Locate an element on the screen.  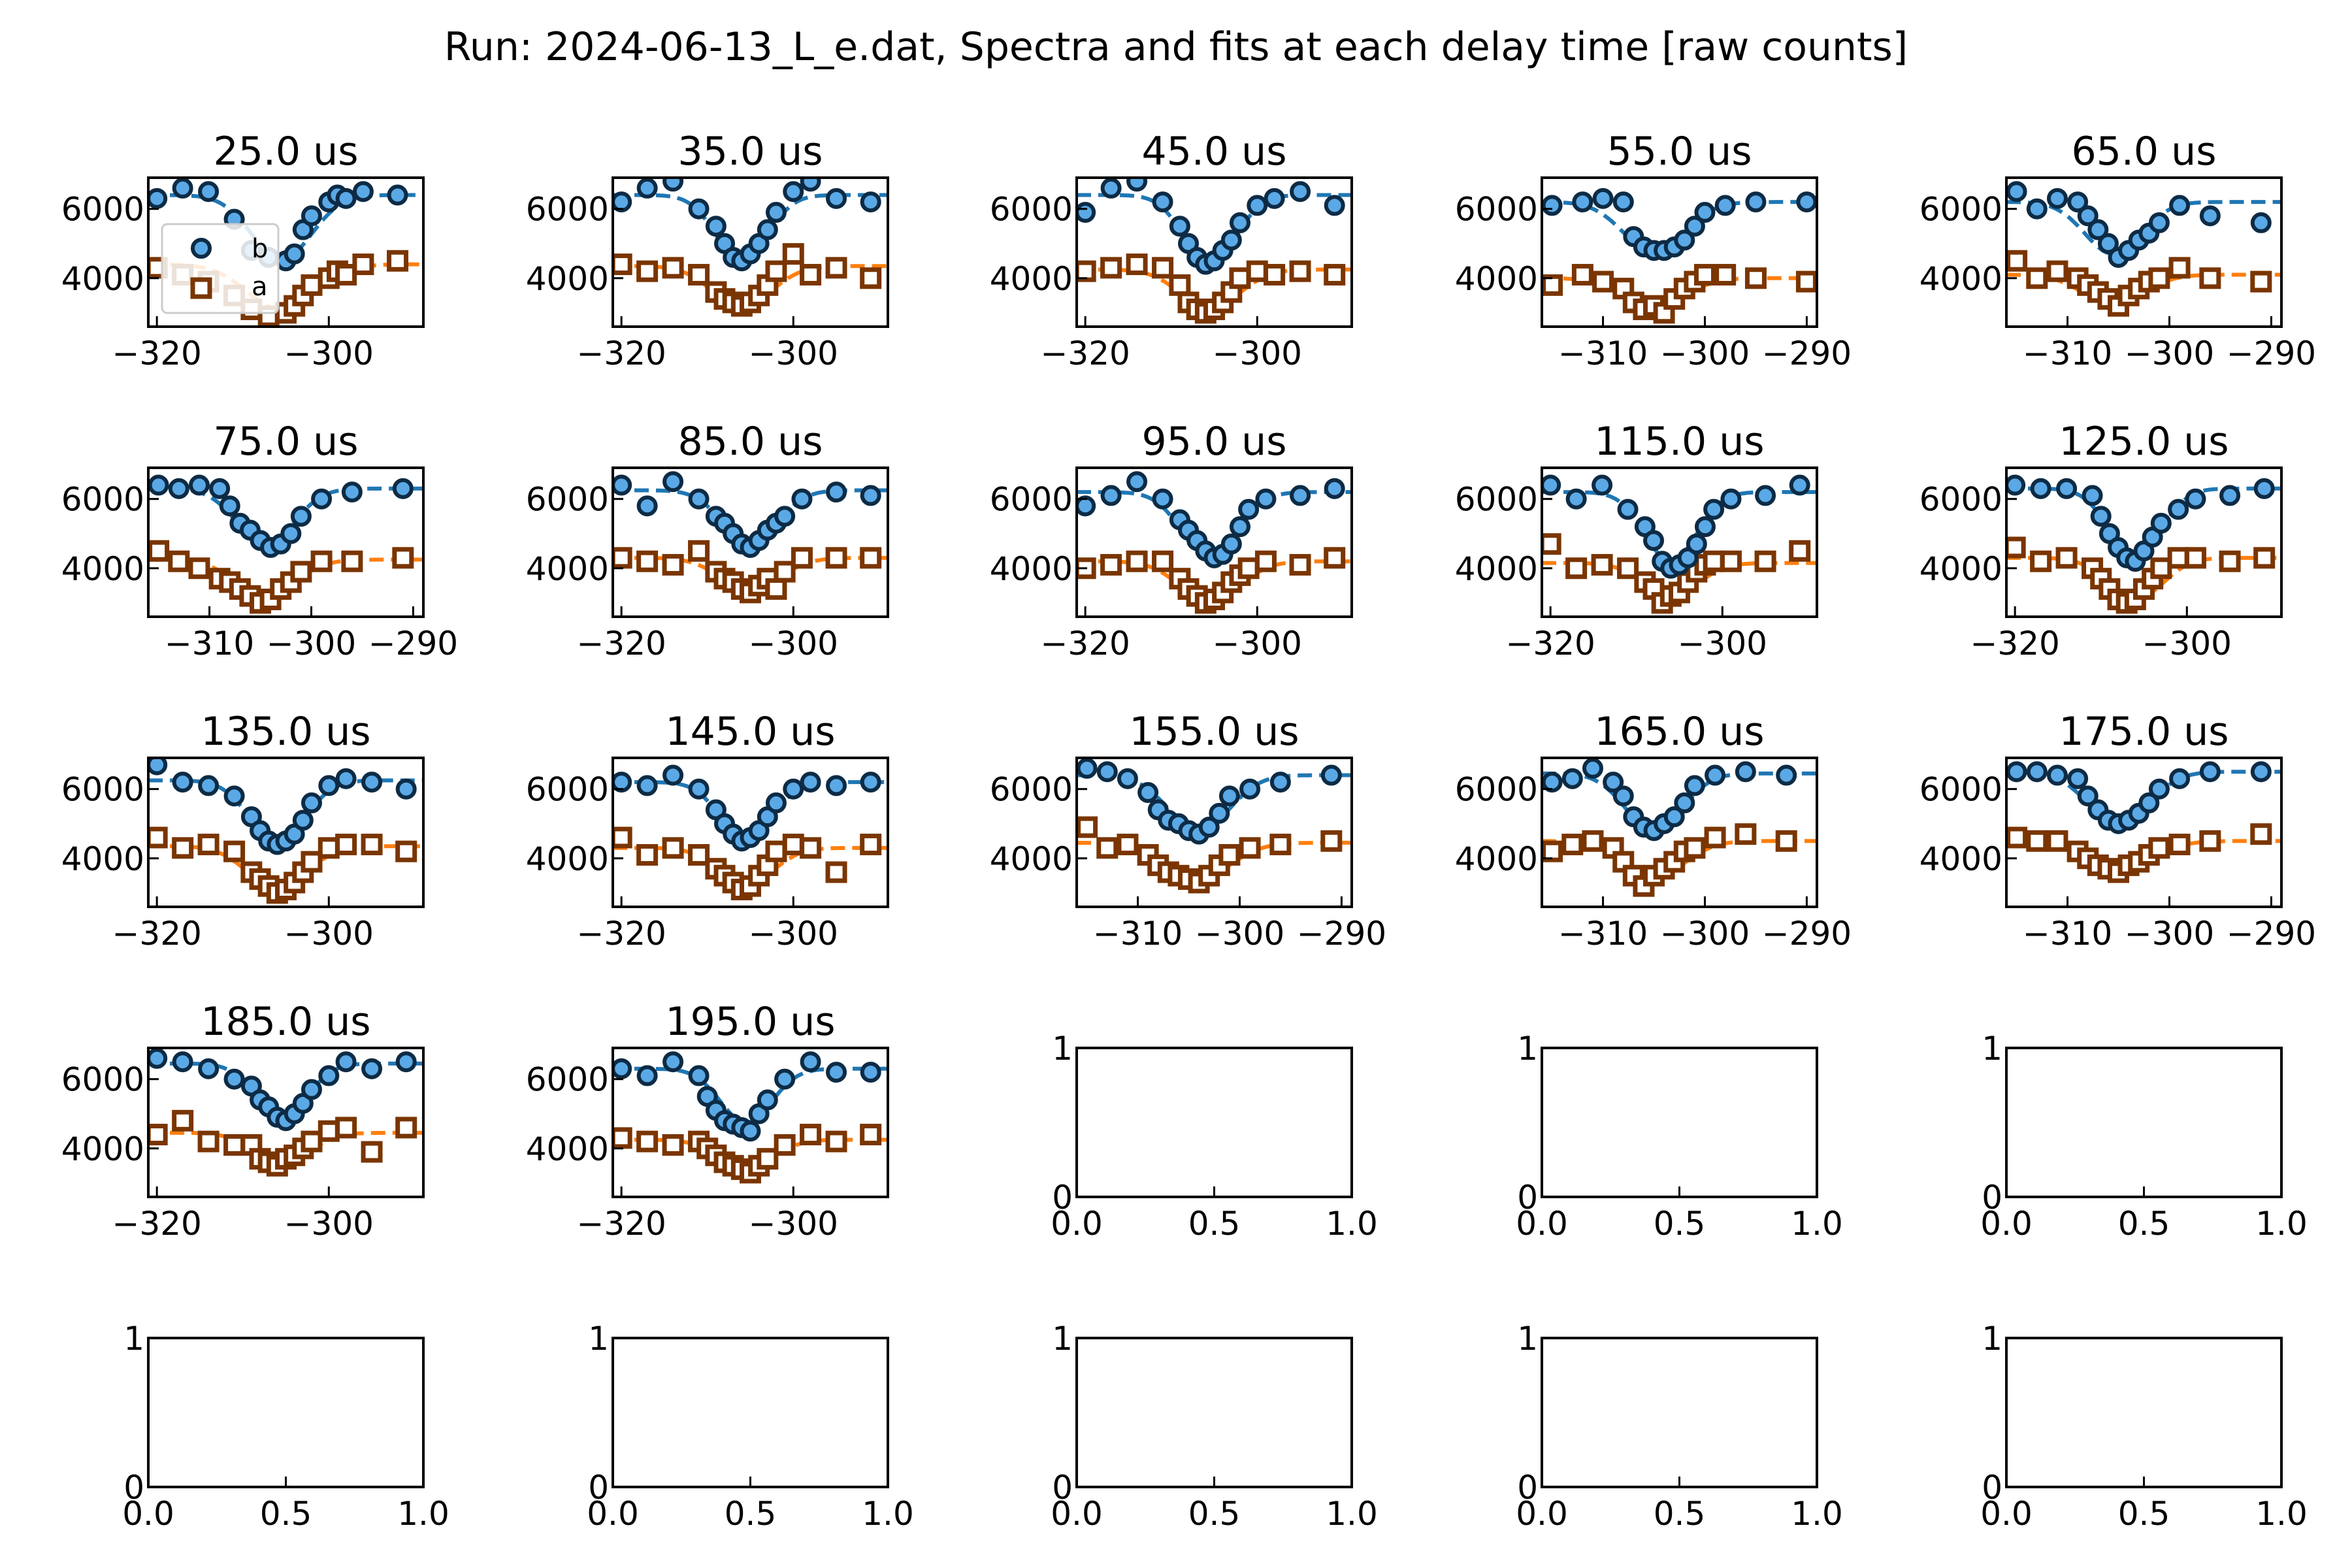
x-tick-label: 0.0 is located at coordinates (1542, 1224).